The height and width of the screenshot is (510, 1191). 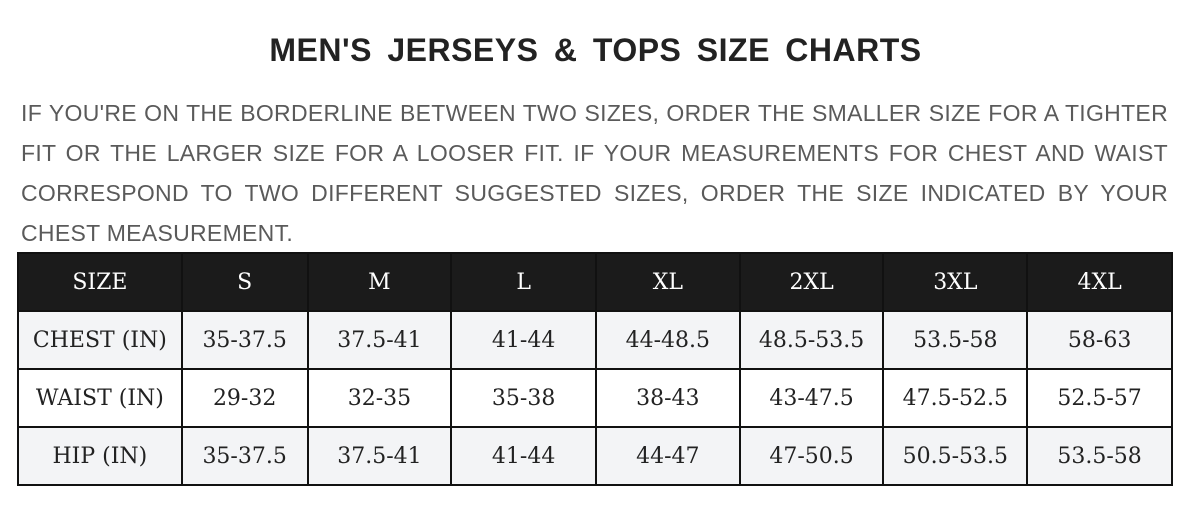 What do you see at coordinates (811, 340) in the screenshot?
I see `table-cell: 48.5-53.5` at bounding box center [811, 340].